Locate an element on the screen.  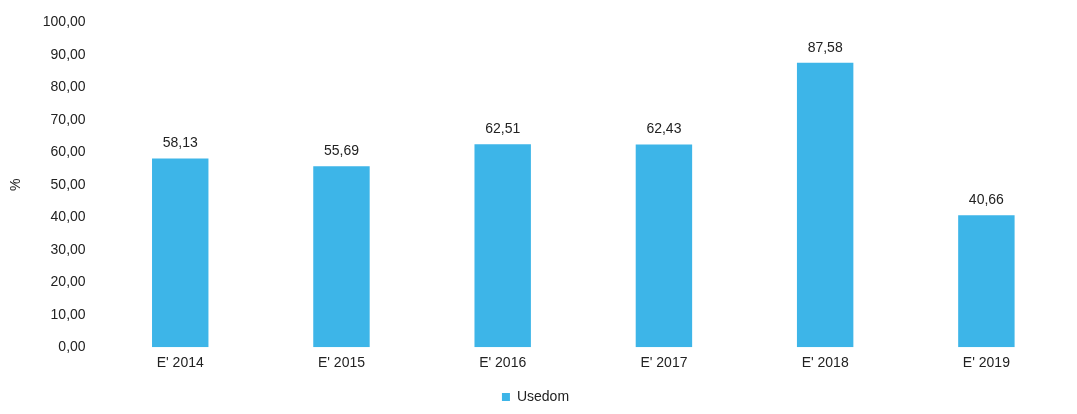
y-tick-label: 10,00 is located at coordinates (68, 313).